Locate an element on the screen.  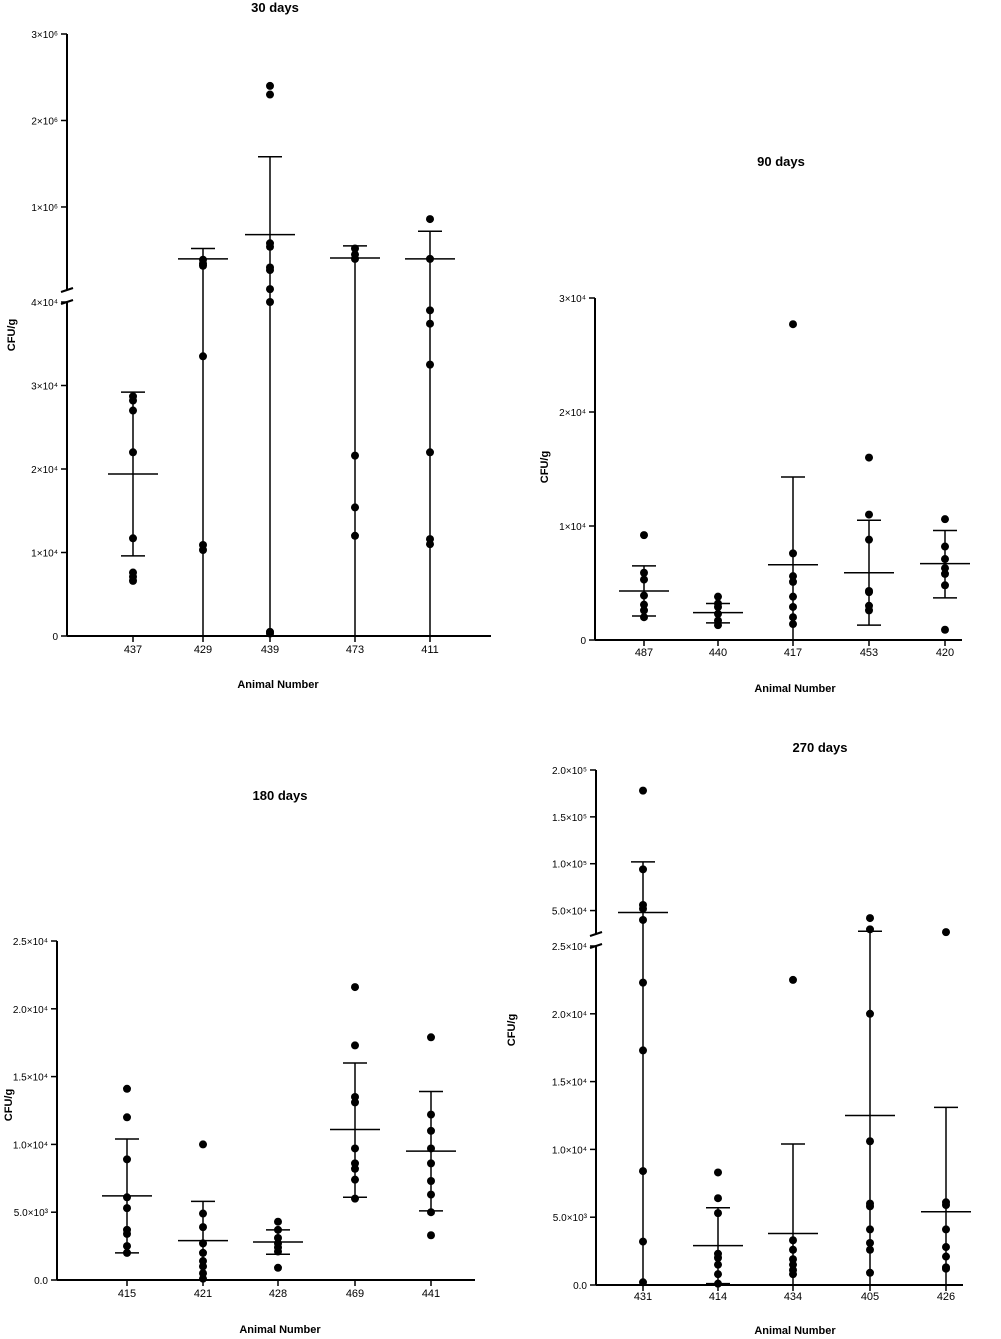
y-tick-label: 1×10⁴ is located at coordinates (572, 527).